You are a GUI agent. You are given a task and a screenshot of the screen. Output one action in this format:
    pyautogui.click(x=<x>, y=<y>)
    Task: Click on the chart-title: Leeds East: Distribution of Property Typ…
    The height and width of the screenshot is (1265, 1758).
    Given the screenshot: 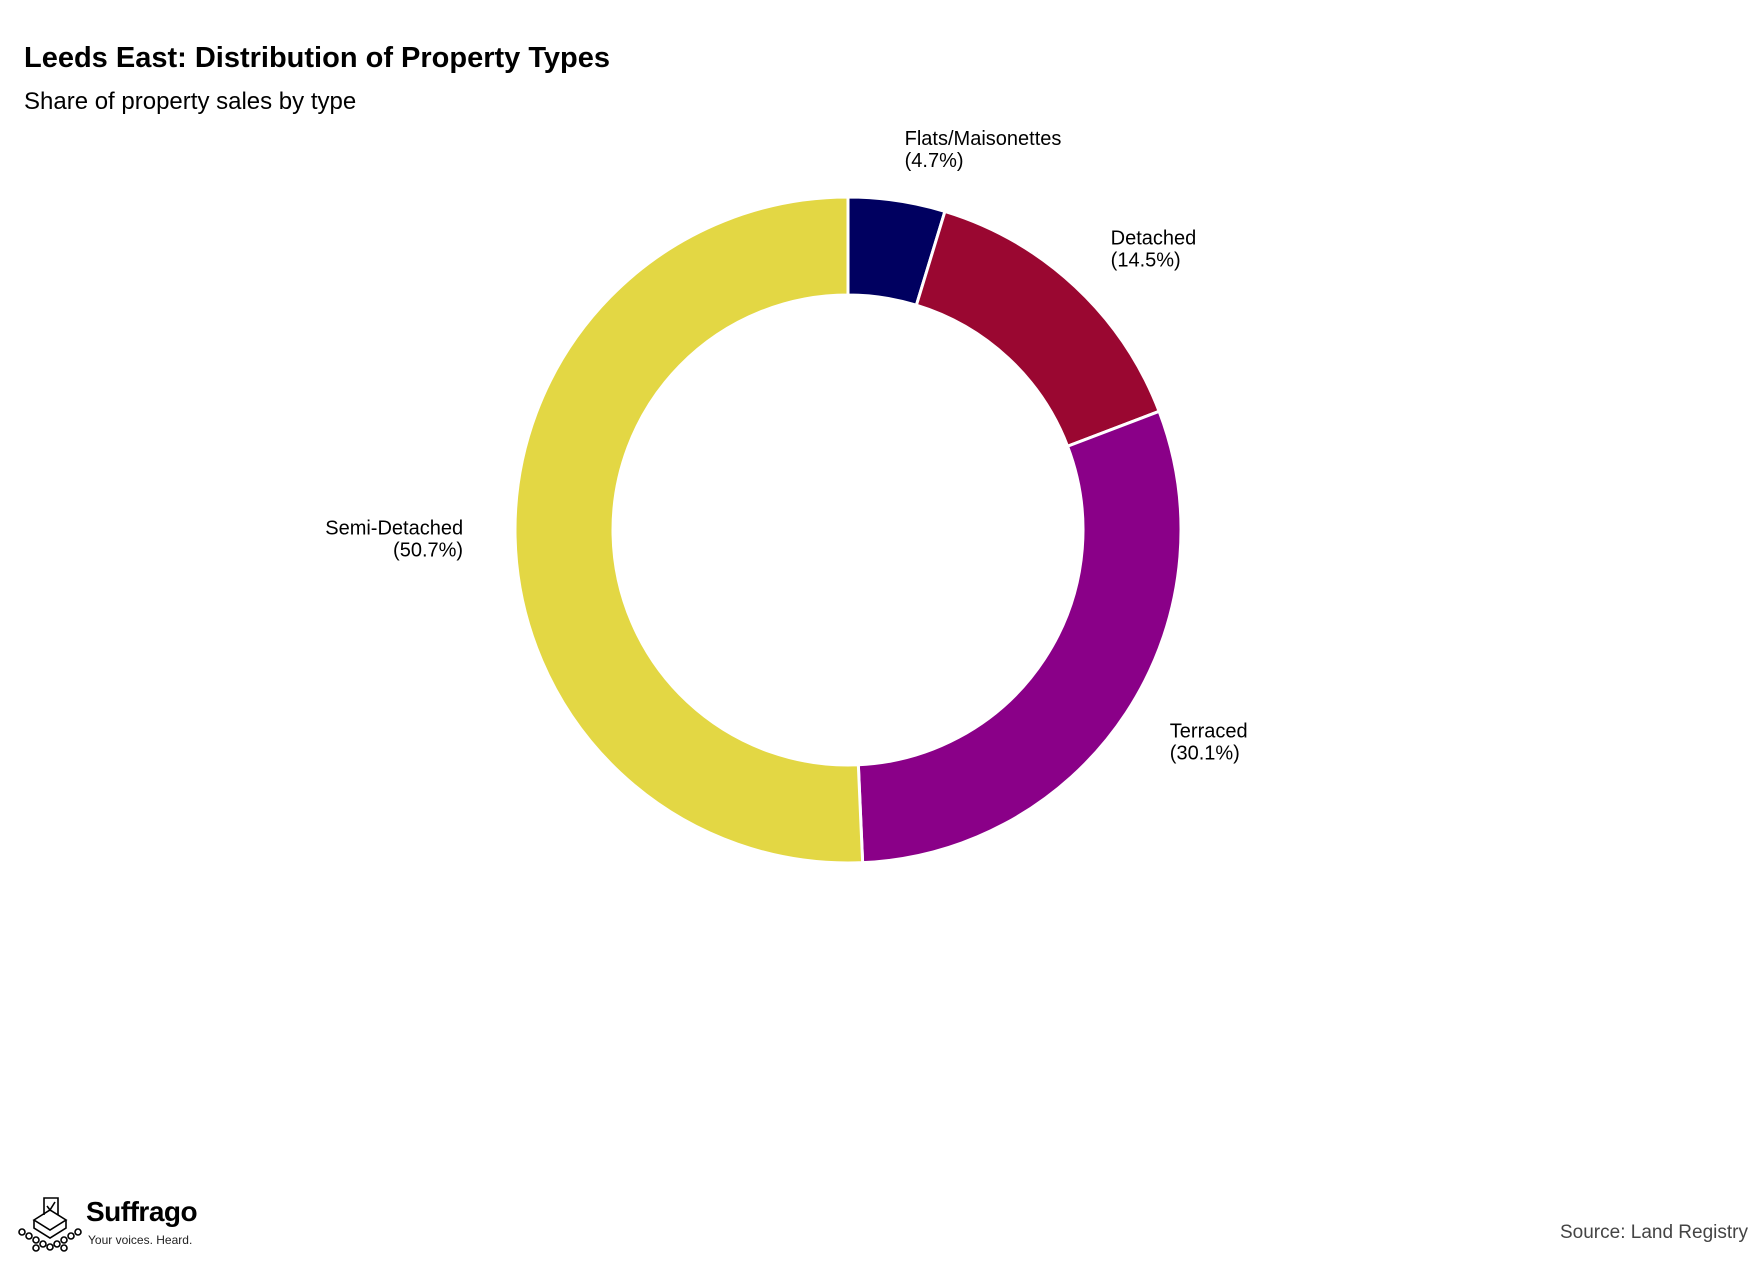 What is the action you would take?
    pyautogui.click(x=317, y=58)
    